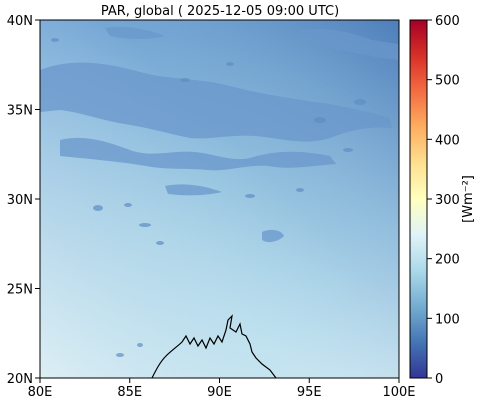 The image size is (480, 404). What do you see at coordinates (20, 290) in the screenshot?
I see `y-tick-label: 25N` at bounding box center [20, 290].